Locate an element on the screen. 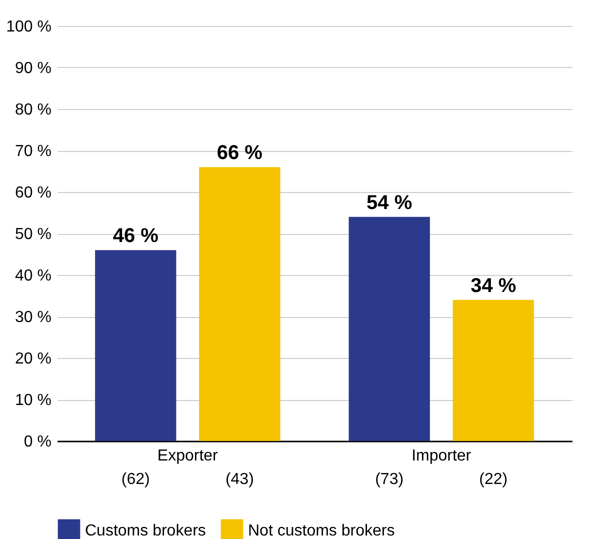 The height and width of the screenshot is (539, 590). data-label: 46 % is located at coordinates (135, 236).